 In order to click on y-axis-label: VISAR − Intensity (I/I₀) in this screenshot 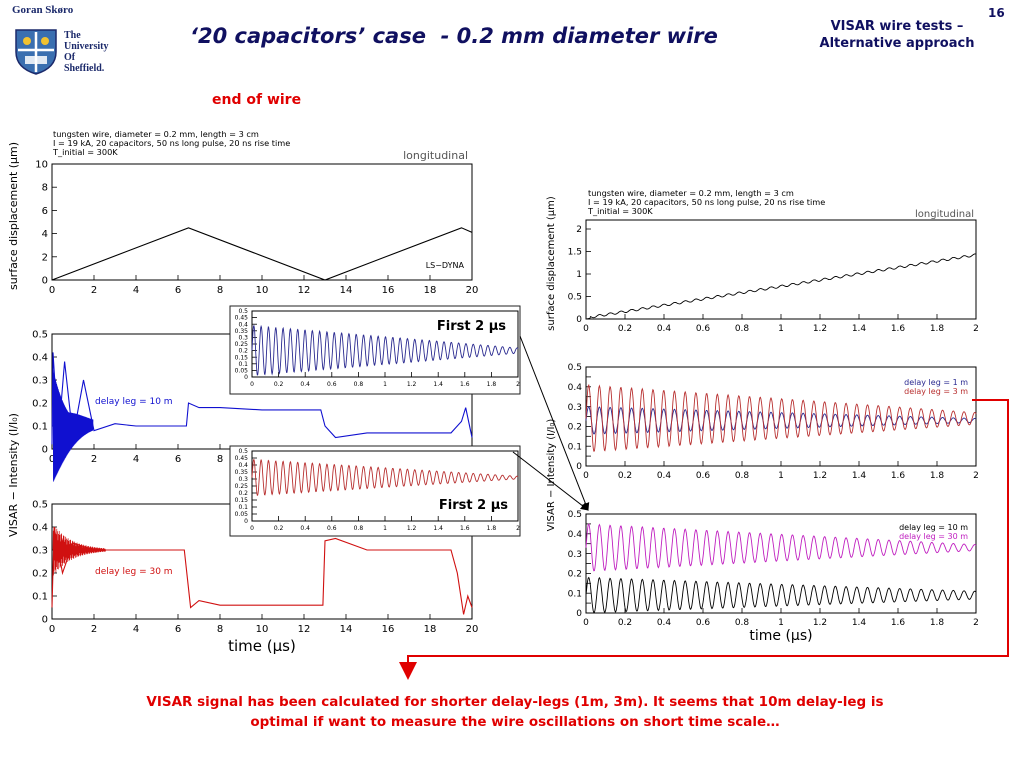, I will do `click(551, 475)`.